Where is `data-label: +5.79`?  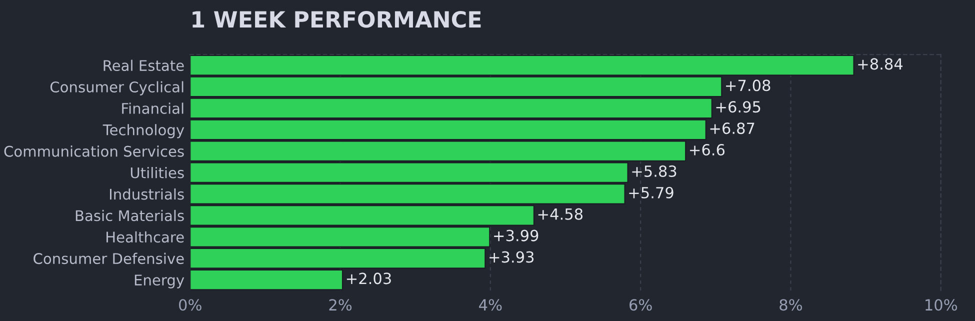 data-label: +5.79 is located at coordinates (651, 192).